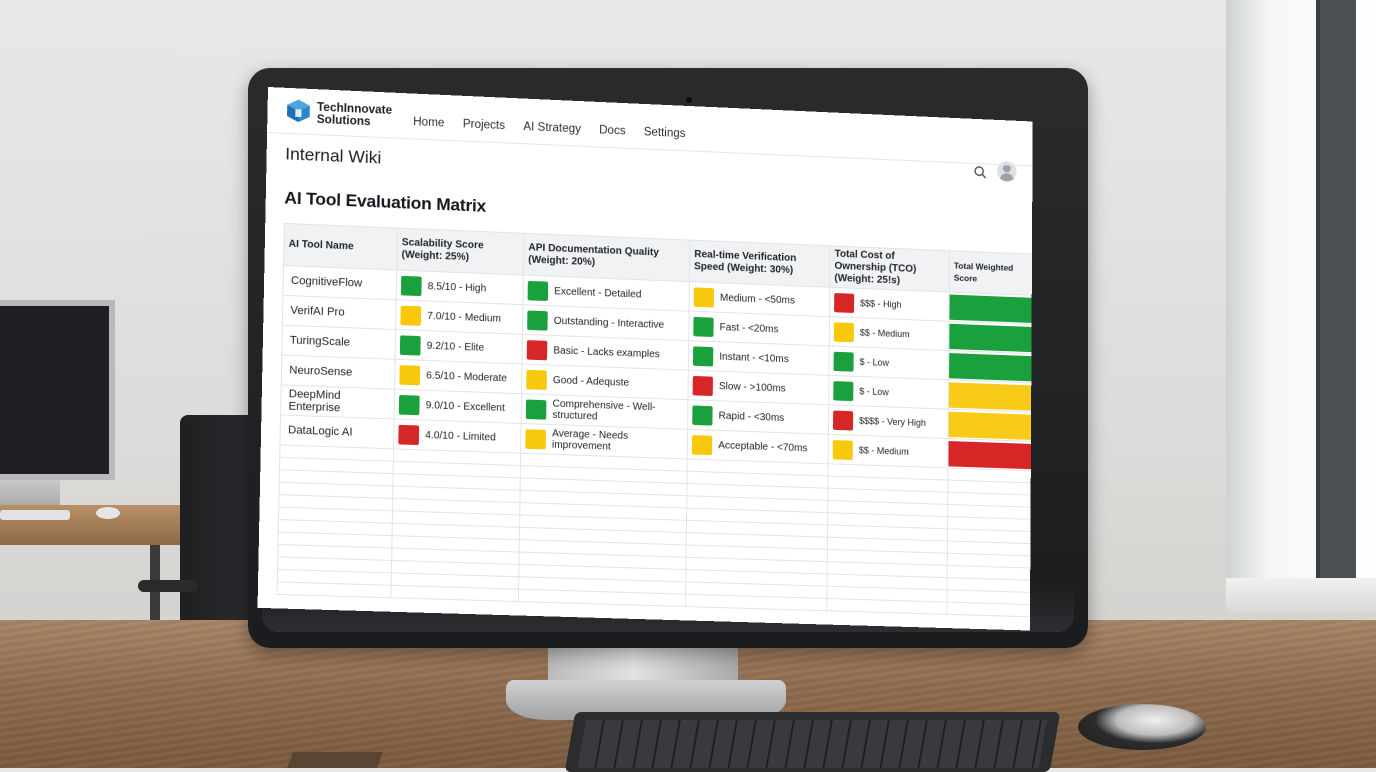  What do you see at coordinates (752, 417) in the screenshot?
I see `rating-text: Rapid - <30ms` at bounding box center [752, 417].